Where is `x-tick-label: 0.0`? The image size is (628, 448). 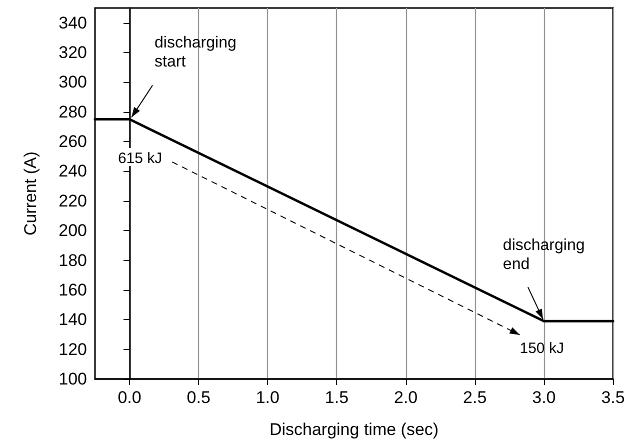
x-tick-label: 0.0 is located at coordinates (130, 397).